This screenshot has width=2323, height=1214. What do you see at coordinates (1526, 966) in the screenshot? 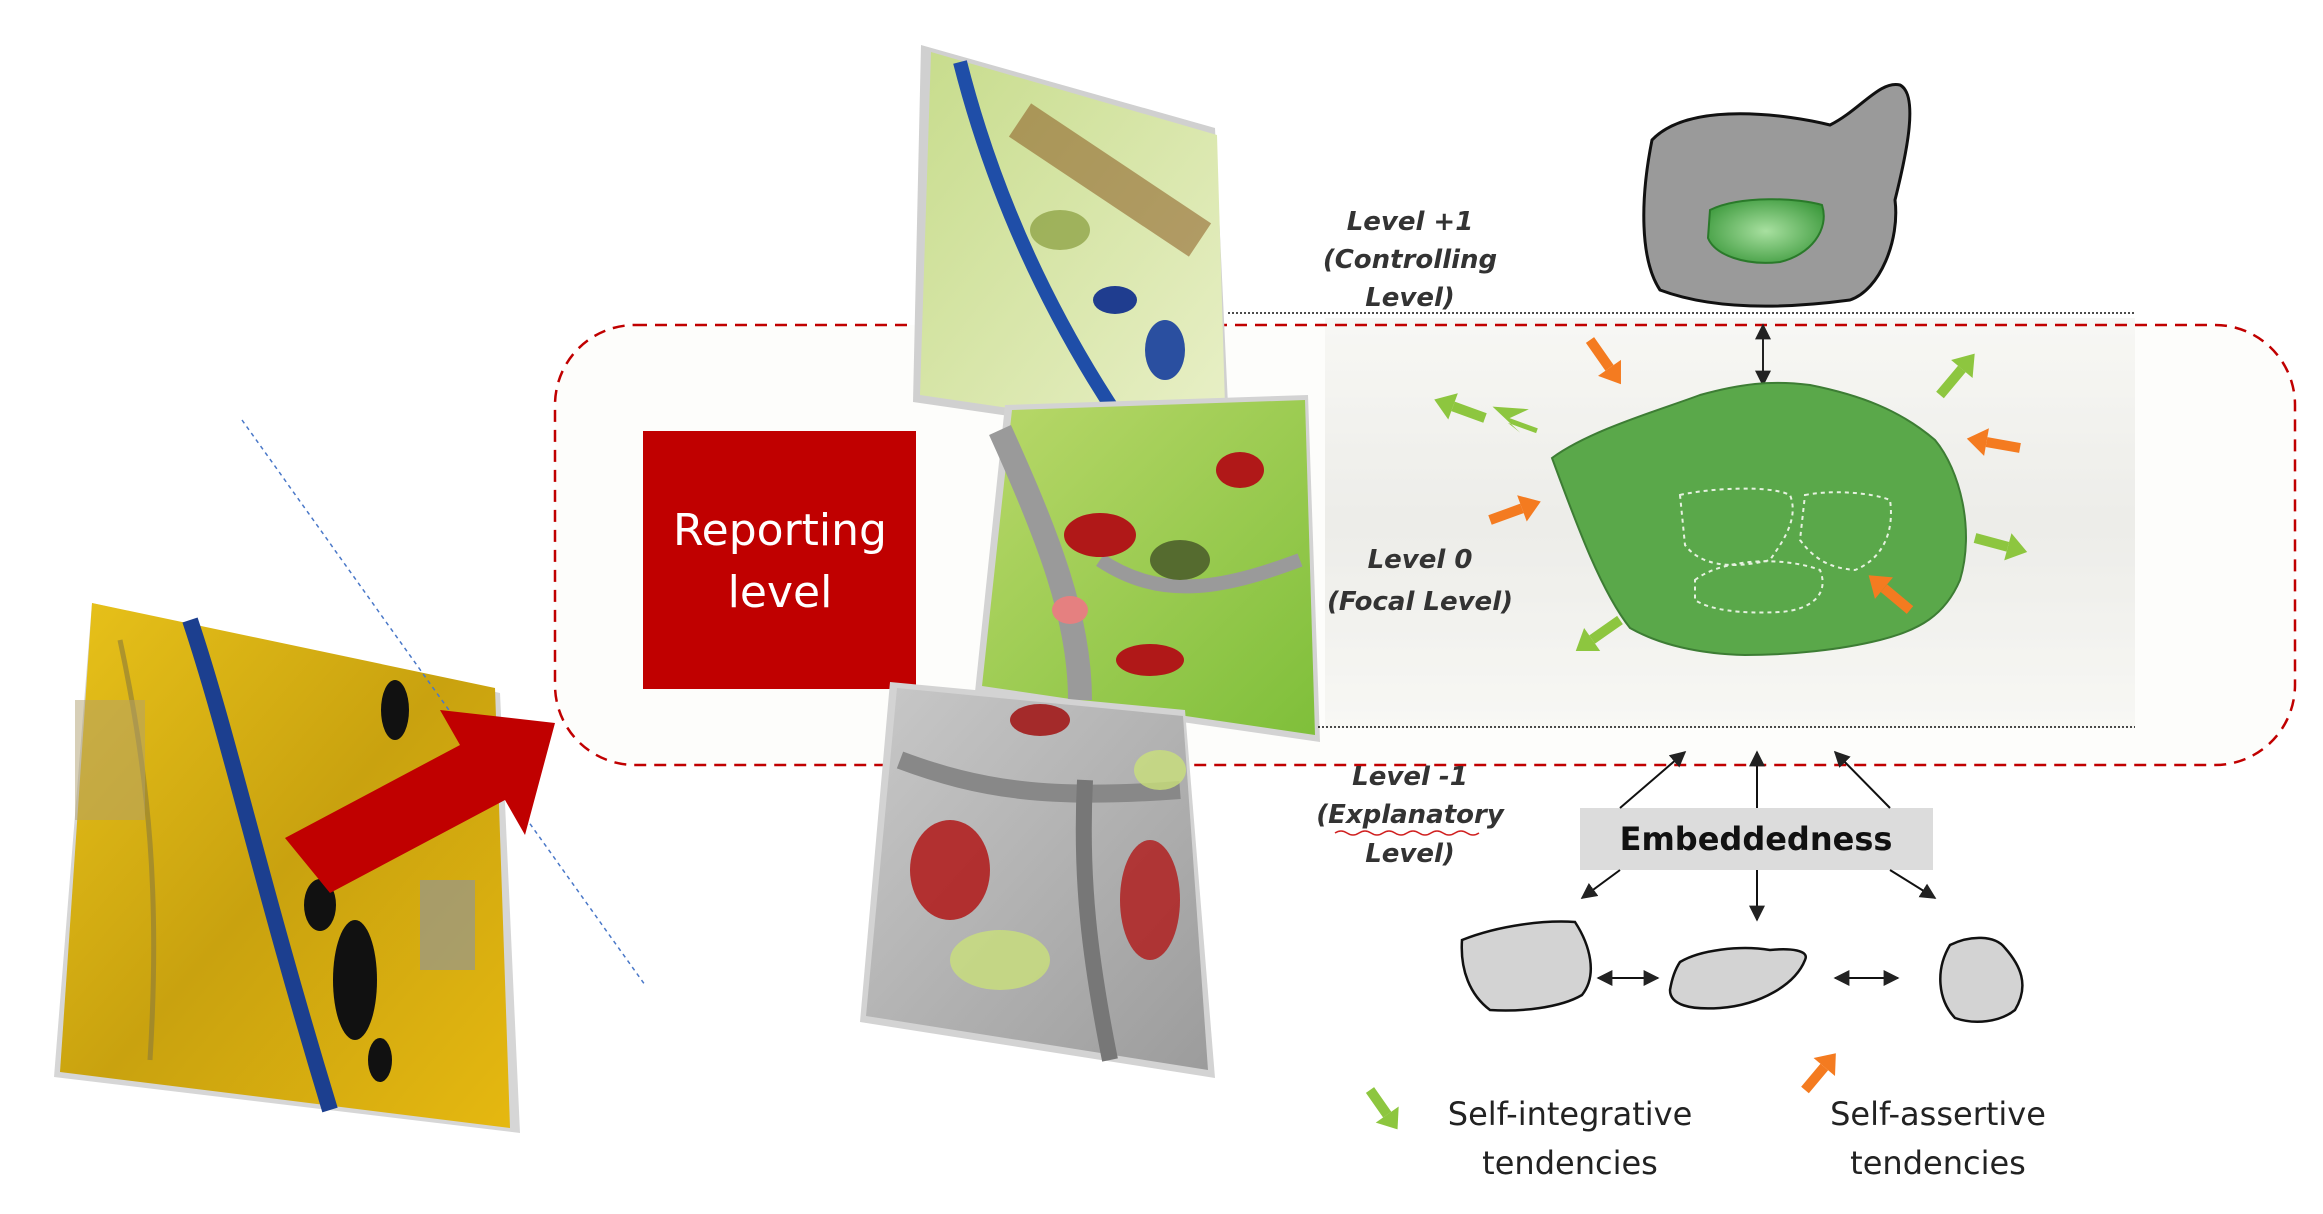
I see `sub-patch-left` at bounding box center [1526, 966].